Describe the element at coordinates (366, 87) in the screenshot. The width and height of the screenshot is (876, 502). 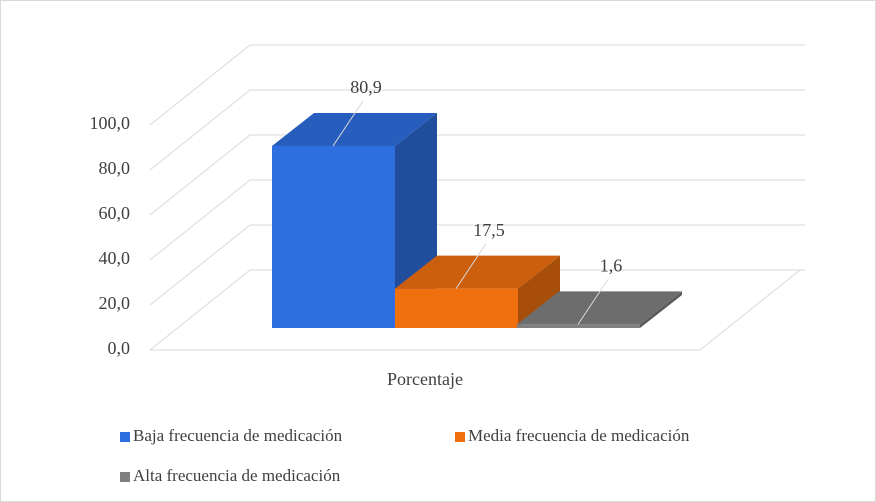
I see `data-label: 80,9` at that location.